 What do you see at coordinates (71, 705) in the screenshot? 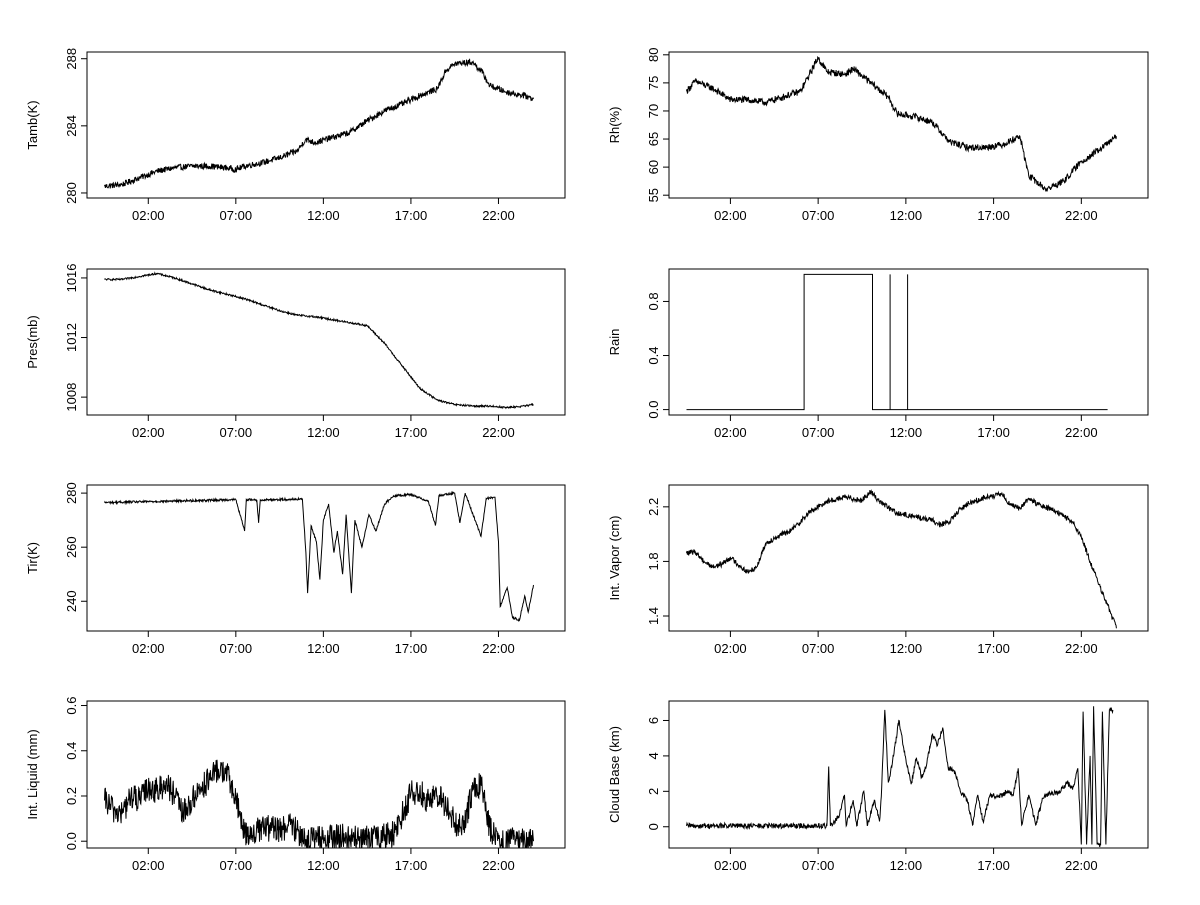
I see `y-tick-label: 0.6` at bounding box center [71, 705].